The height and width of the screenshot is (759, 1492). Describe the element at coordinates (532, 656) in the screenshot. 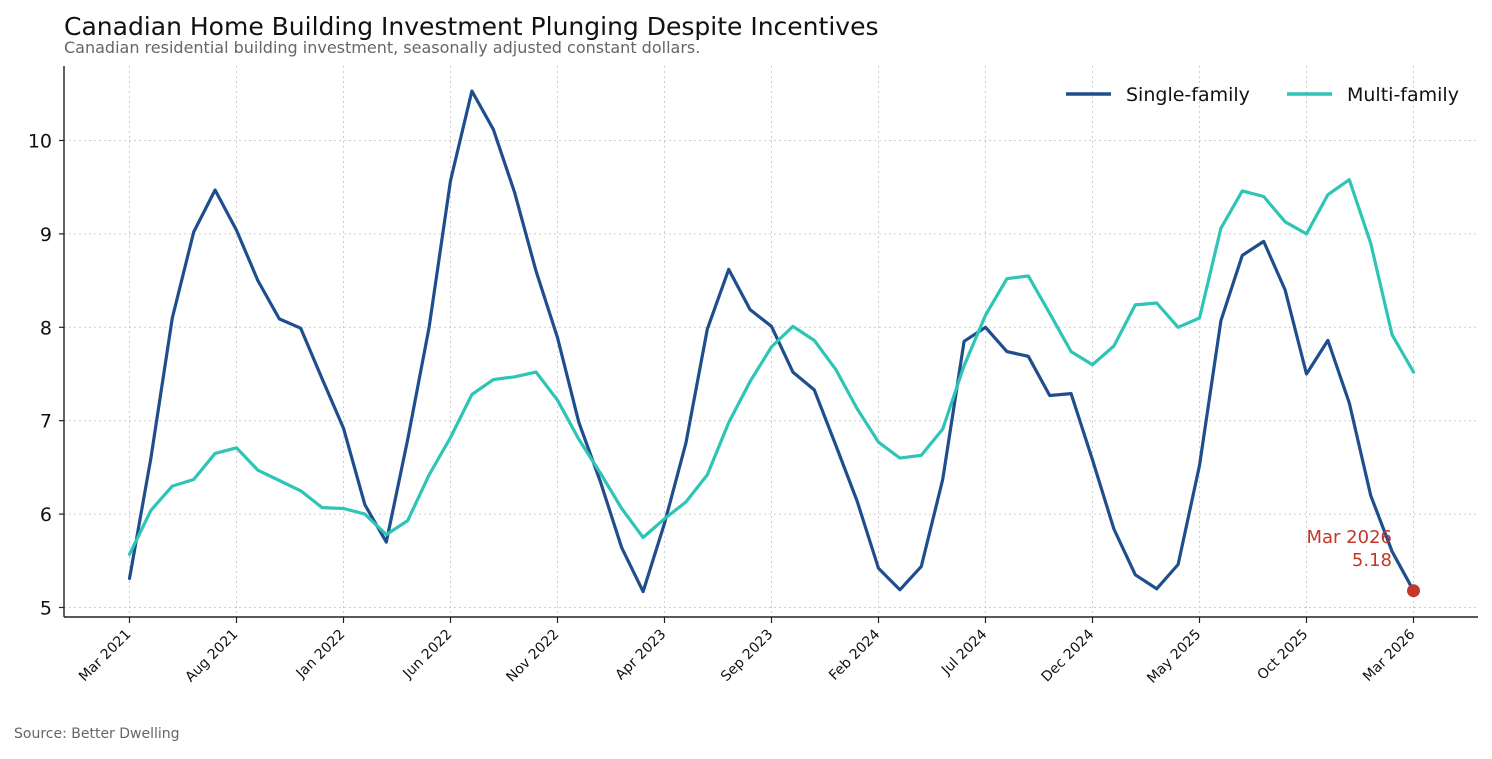

I see `x-tick-label: Nov 2022` at that location.